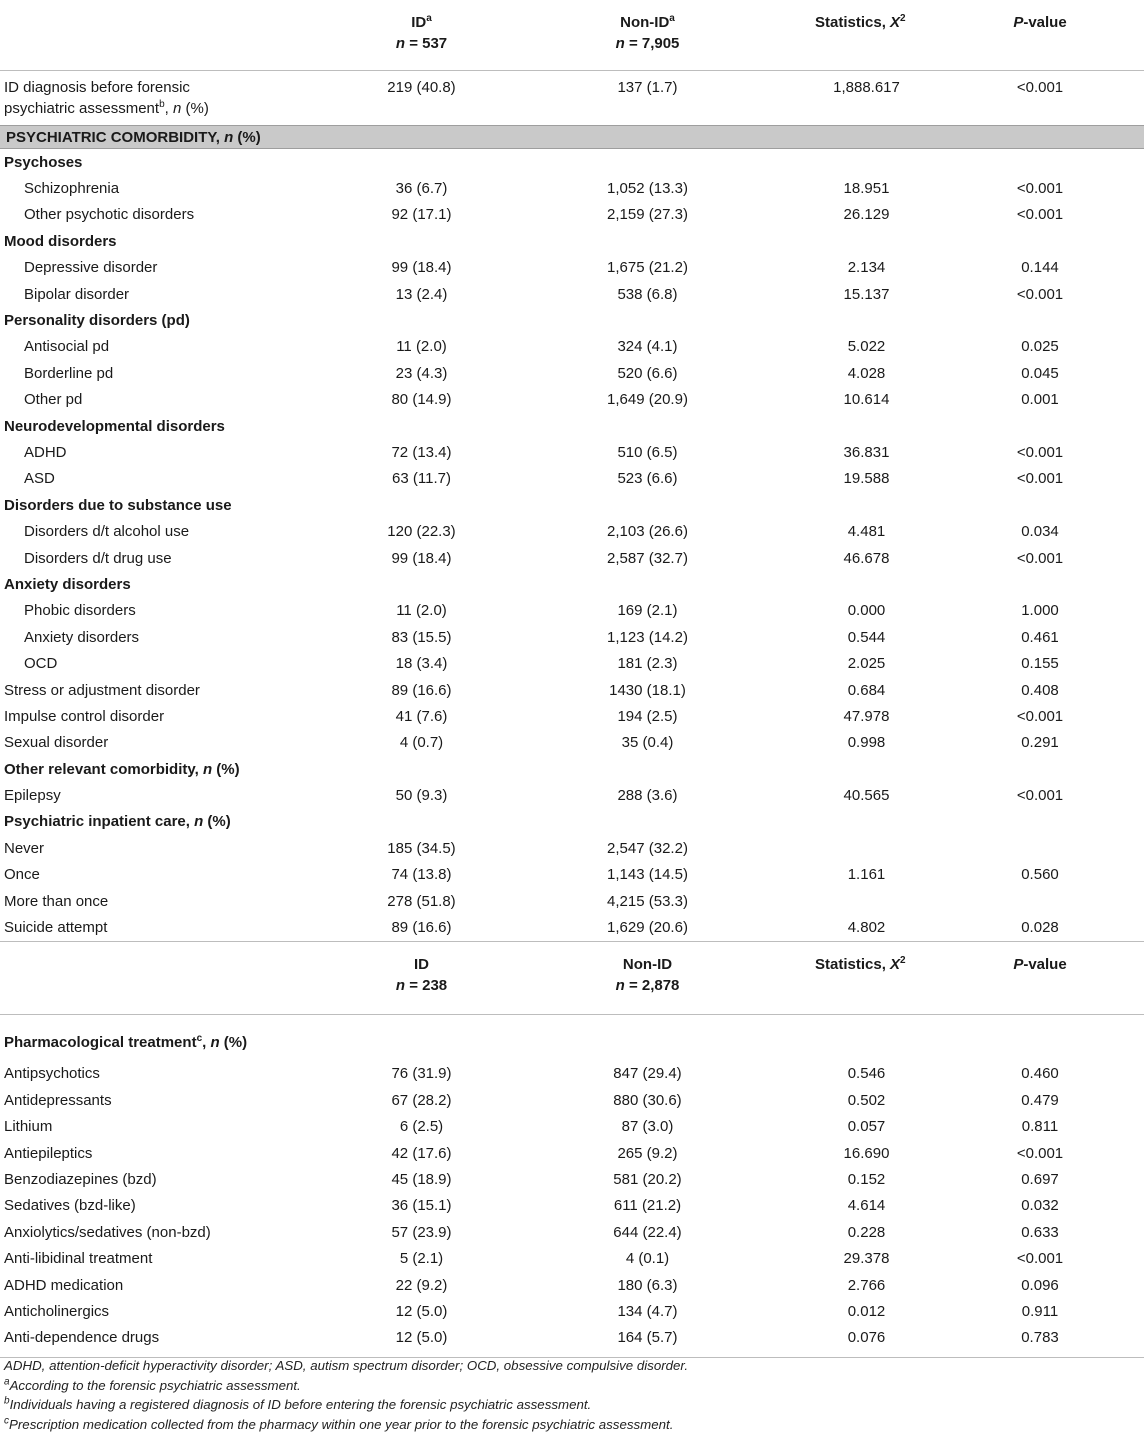  Describe the element at coordinates (172, 35) in the screenshot. I see `header-blank` at that location.